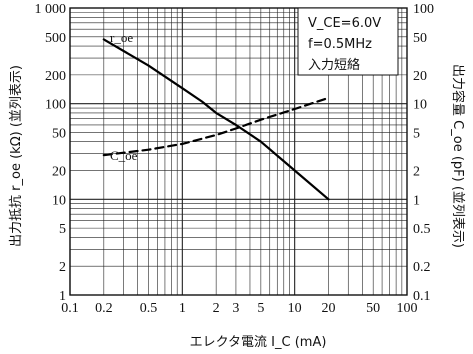  What do you see at coordinates (62, 296) in the screenshot?
I see `y-left-tick-label: 1` at bounding box center [62, 296].